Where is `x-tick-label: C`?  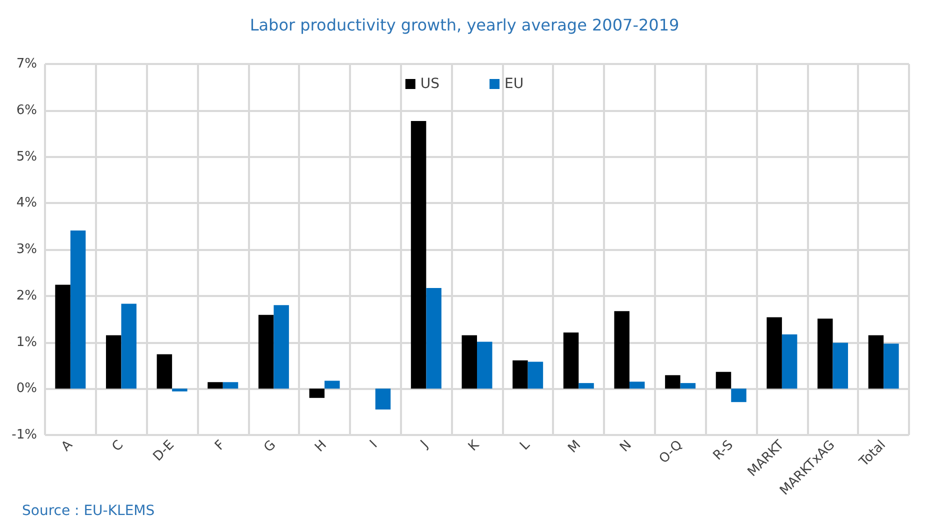
x-tick-label: C is located at coordinates (118, 446).